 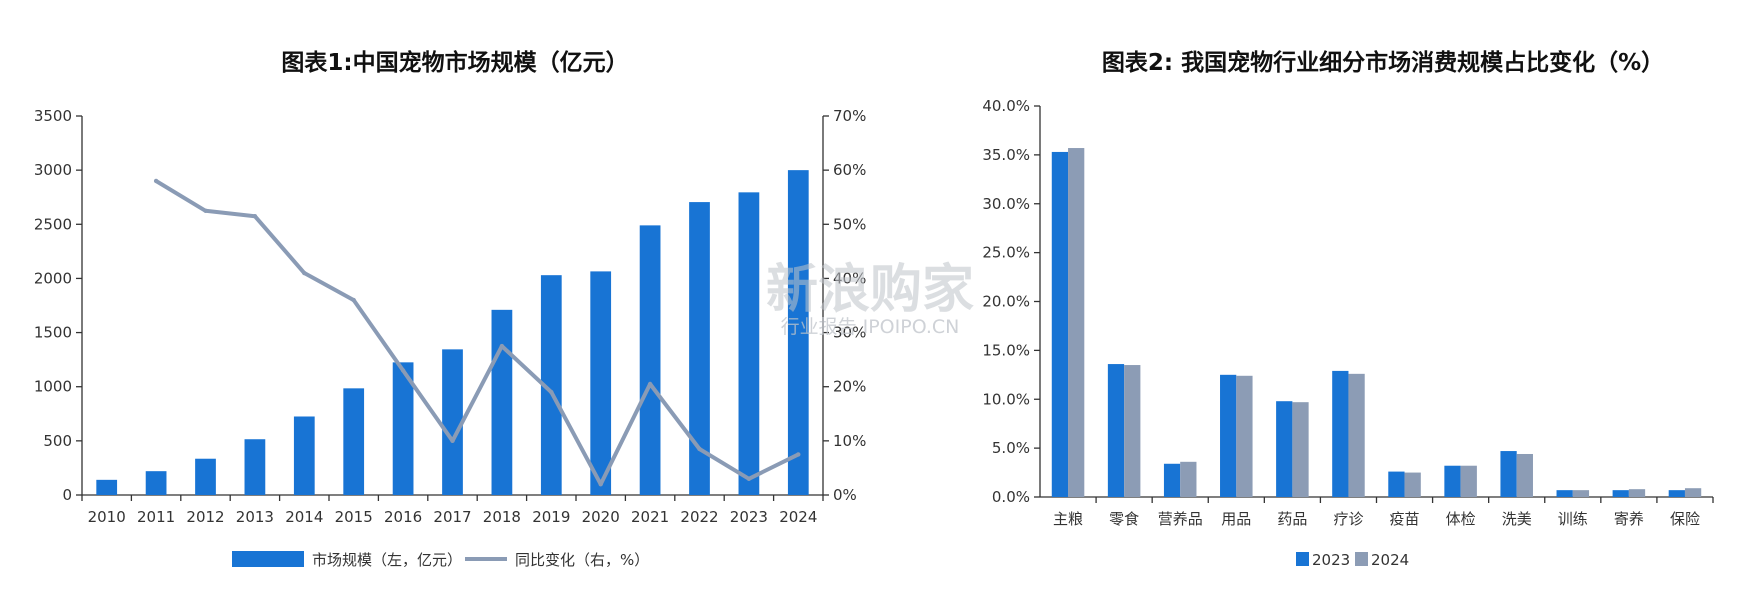 I want to click on bar-2024-体检, so click(x=1468, y=481).